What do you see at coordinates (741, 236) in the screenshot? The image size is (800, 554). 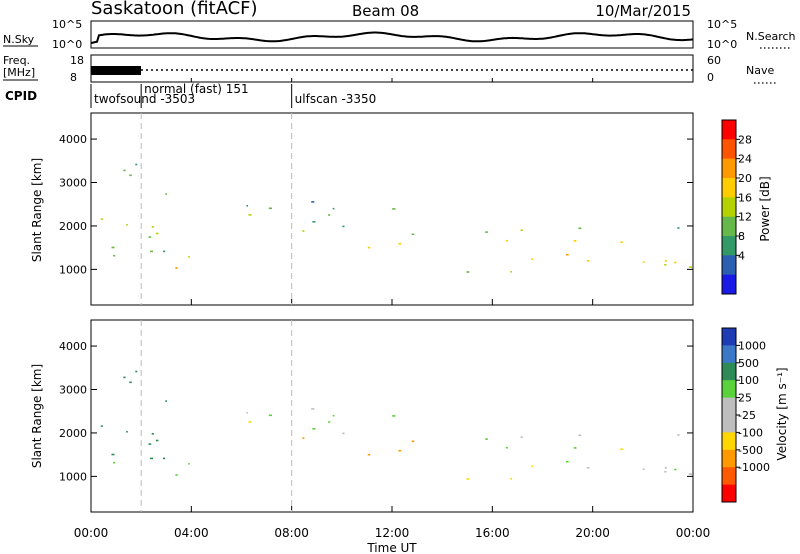 I see `colorbar-tick-label: 8` at bounding box center [741, 236].